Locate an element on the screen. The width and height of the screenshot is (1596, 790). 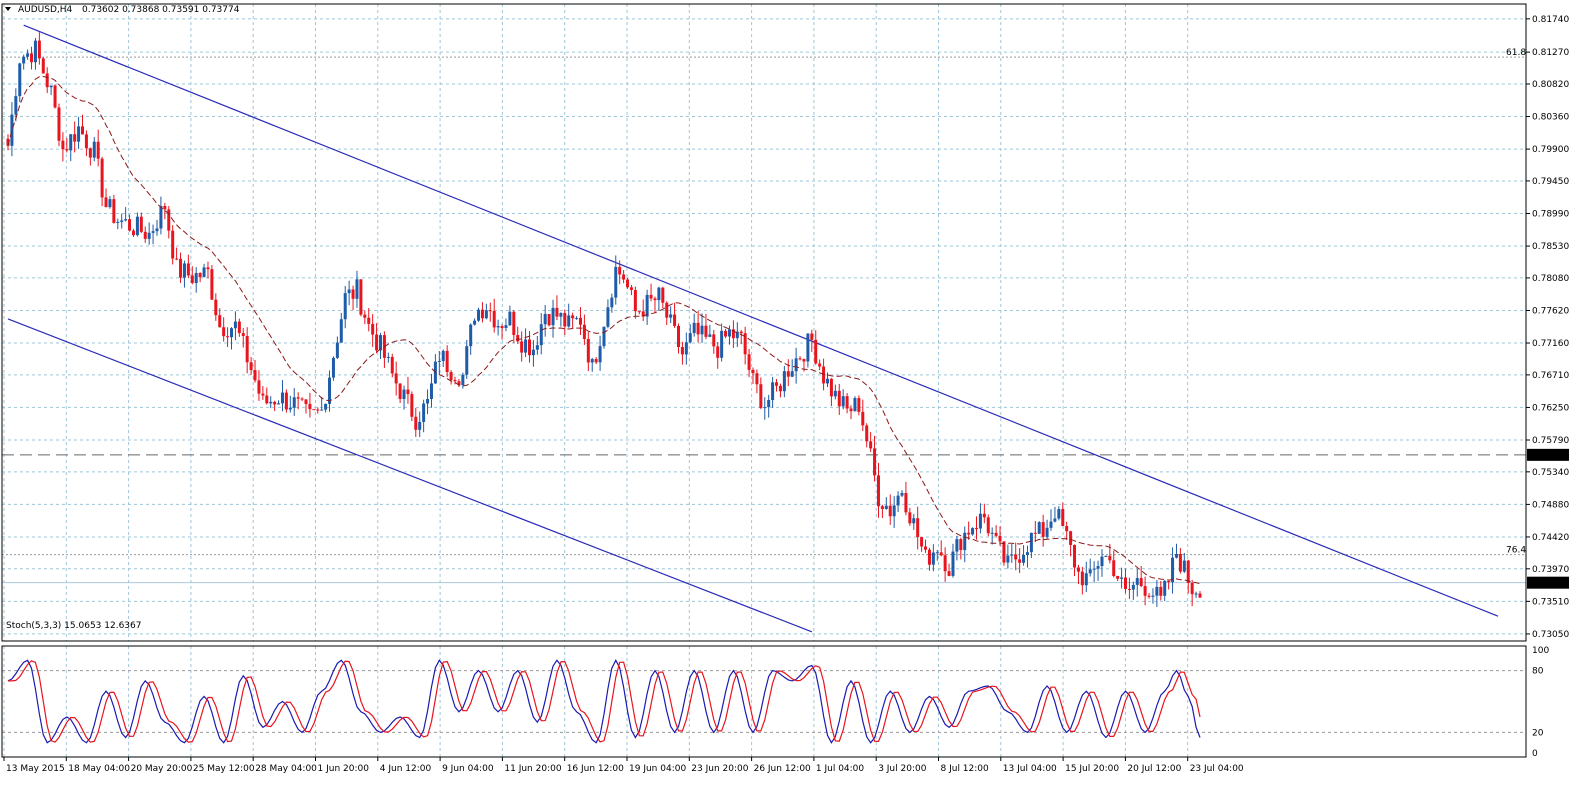
fibonacci-level-label: 61.8 is located at coordinates (1516, 53).